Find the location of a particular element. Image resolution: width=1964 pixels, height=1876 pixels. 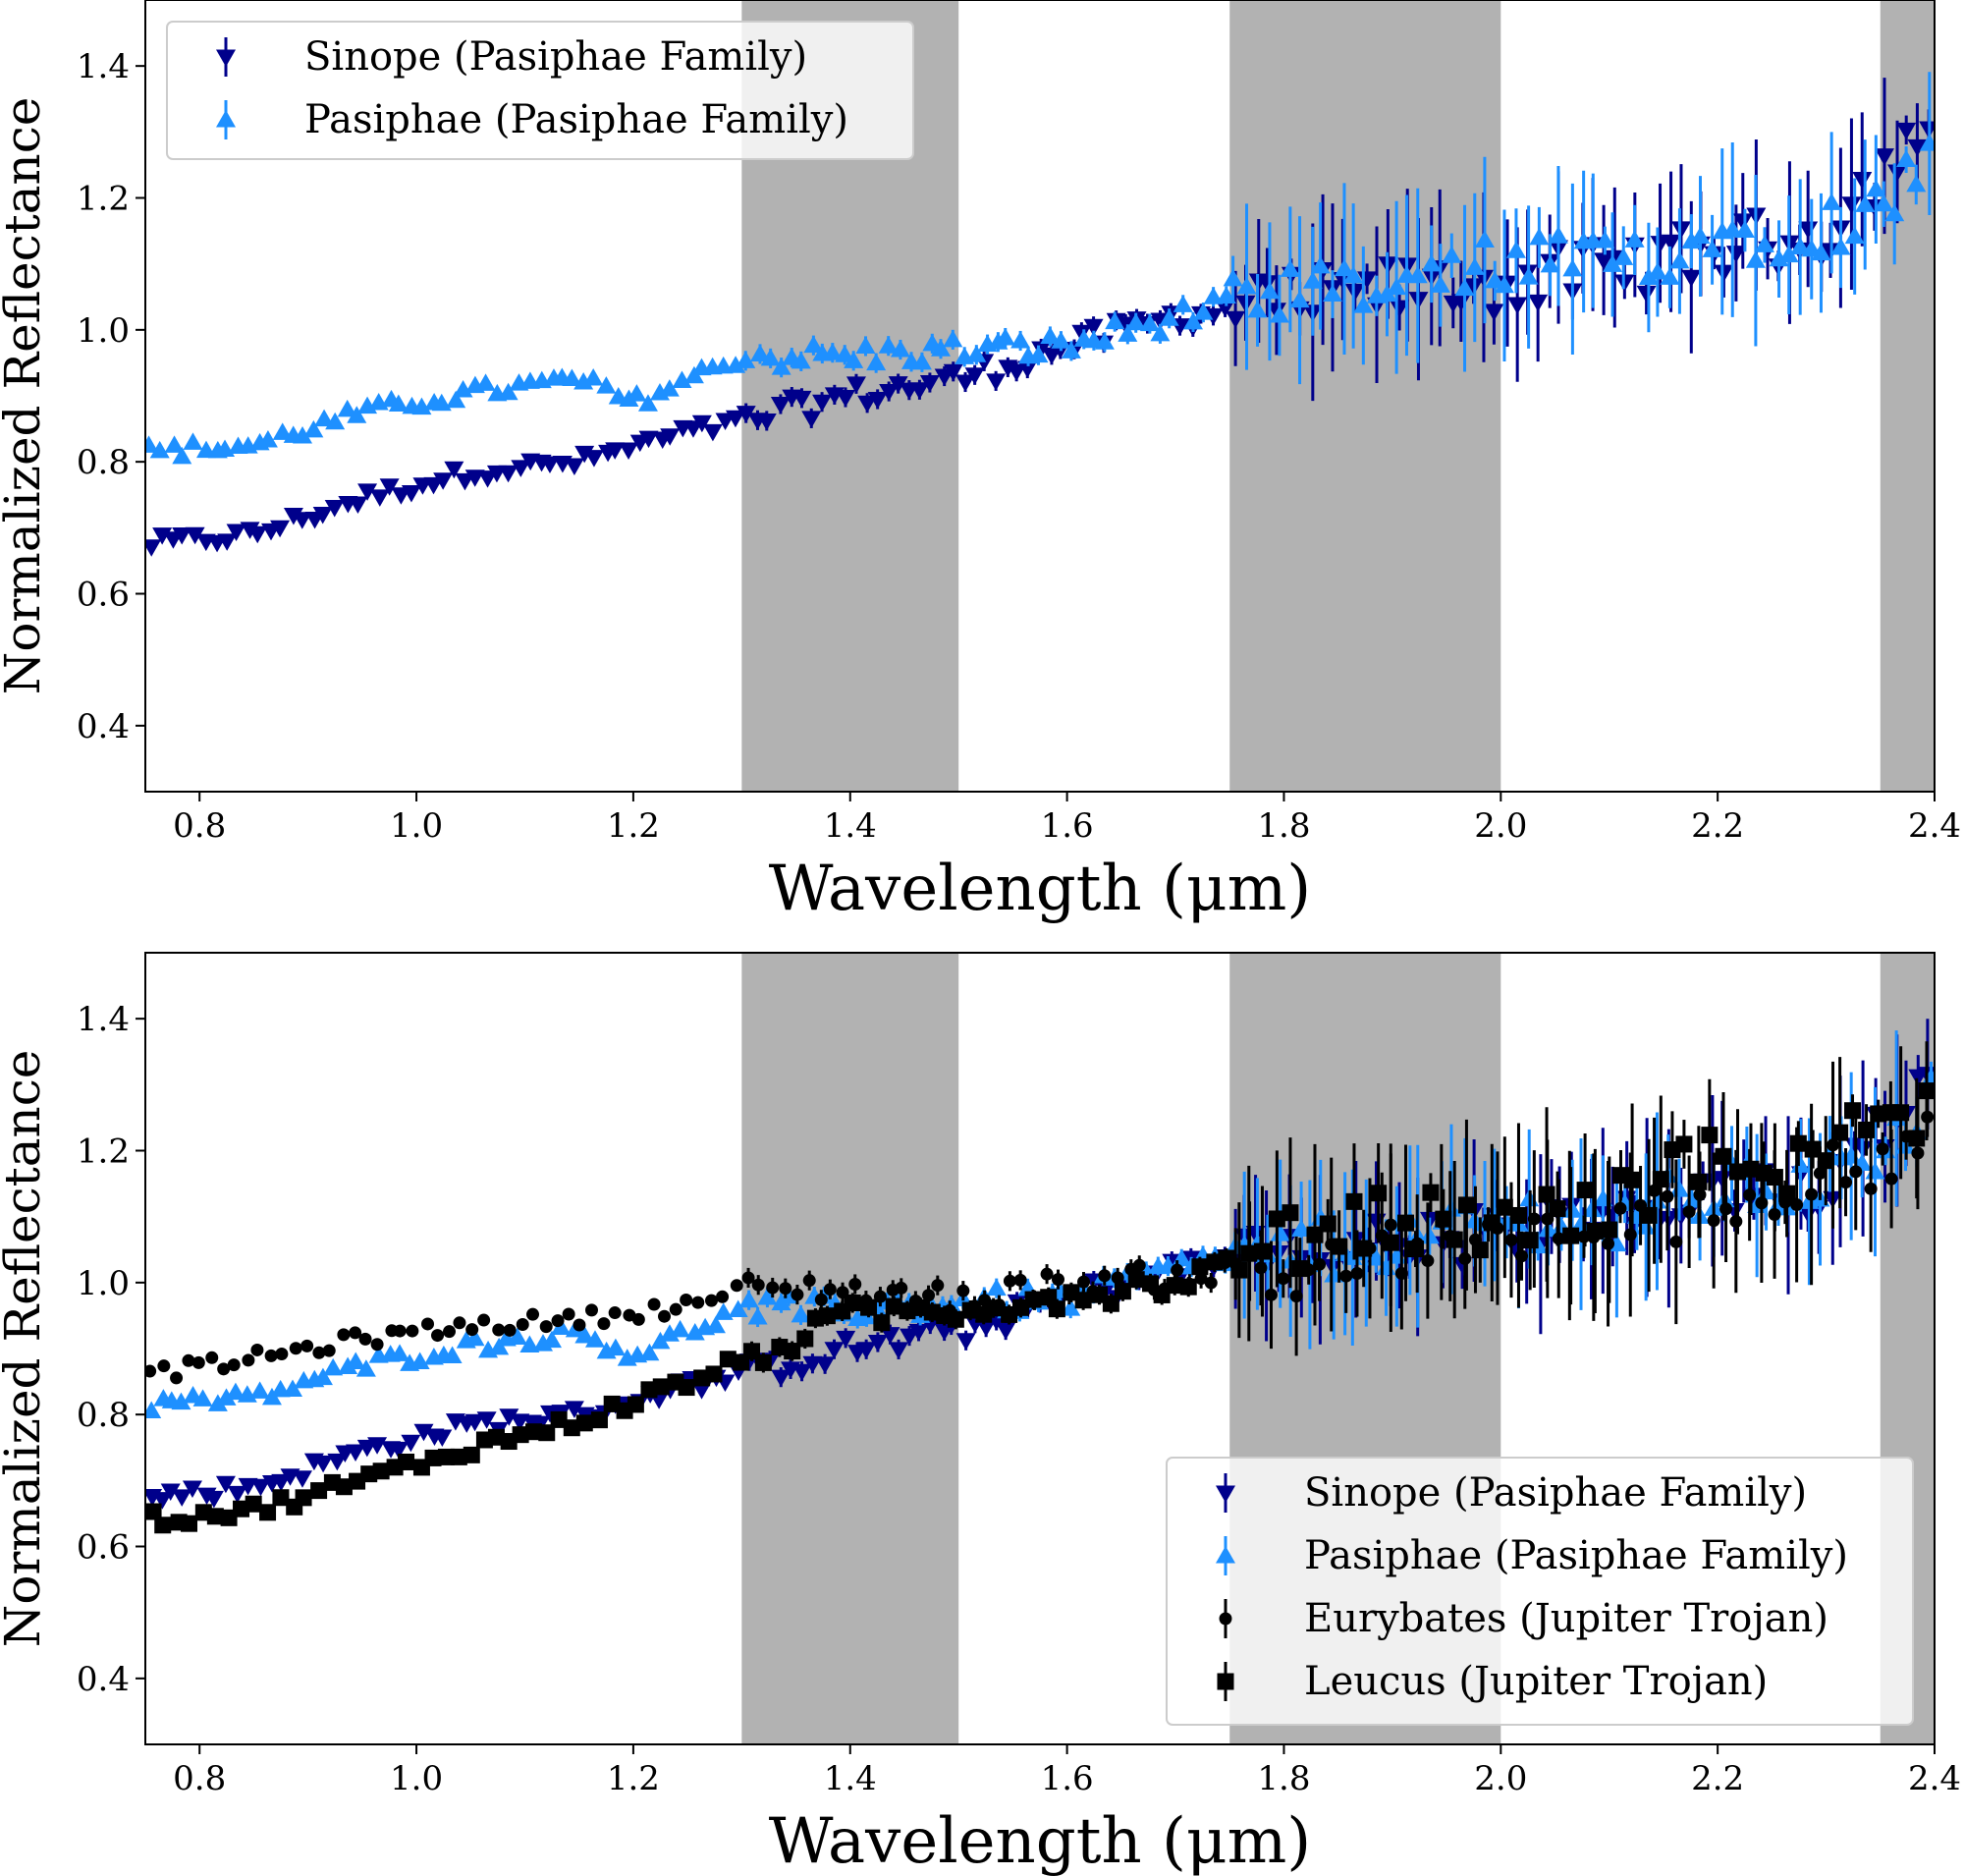

x-axis-label: Wavelength (μm) is located at coordinates (1040, 1841).